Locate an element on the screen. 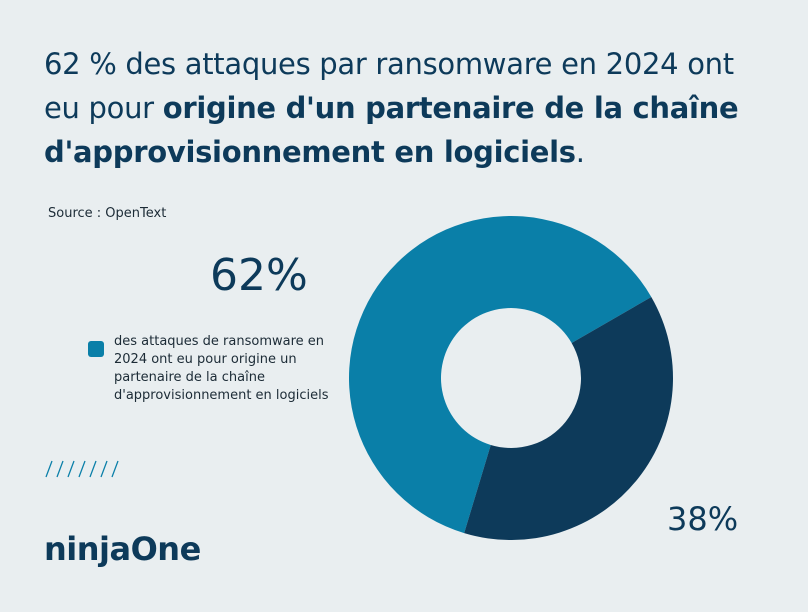 This screenshot has width=808, height=612. source: Source : OpenText is located at coordinates (107, 213).